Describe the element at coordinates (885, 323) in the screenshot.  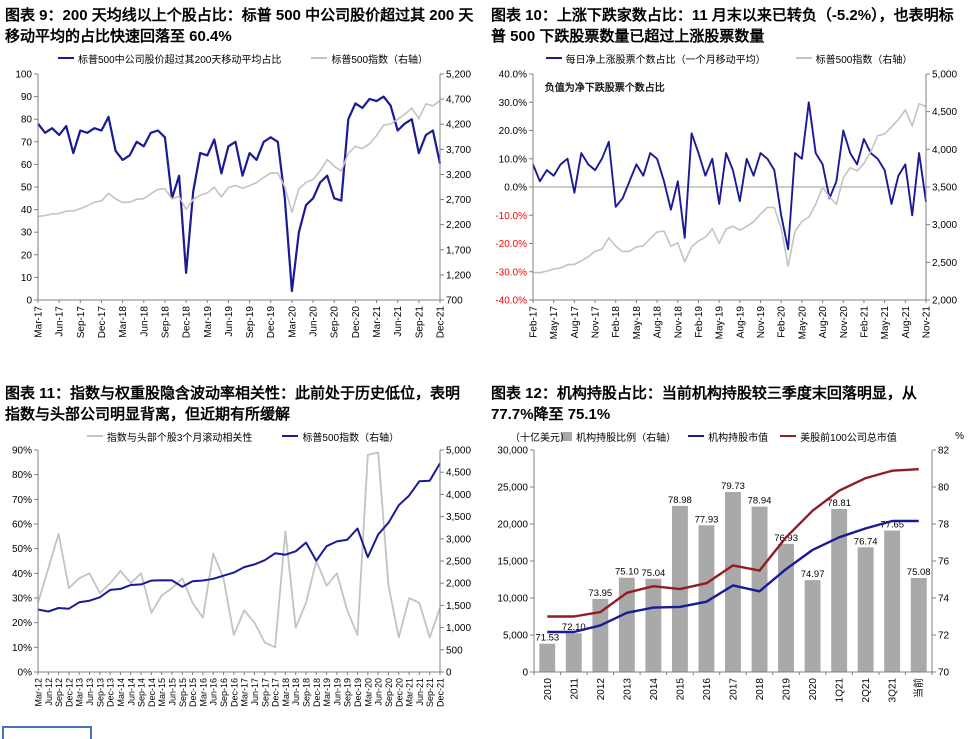
I see `x-axis-tick-label: May-21` at that location.